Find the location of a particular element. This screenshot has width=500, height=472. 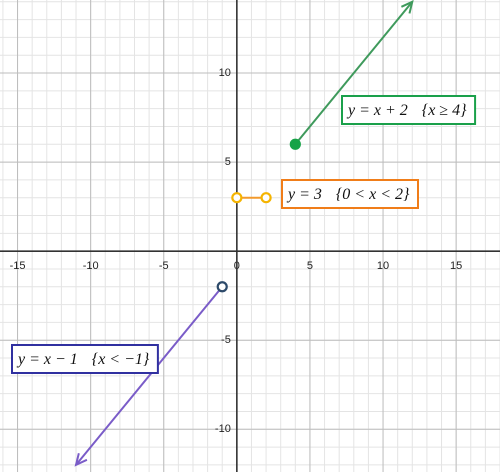

x-tick-label: -10 is located at coordinates (91, 266).